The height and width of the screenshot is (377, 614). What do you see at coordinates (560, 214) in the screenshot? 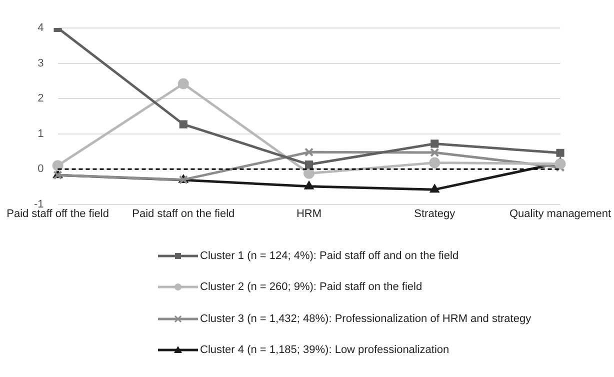
I see `x-tick-label: Quality management` at bounding box center [560, 214].